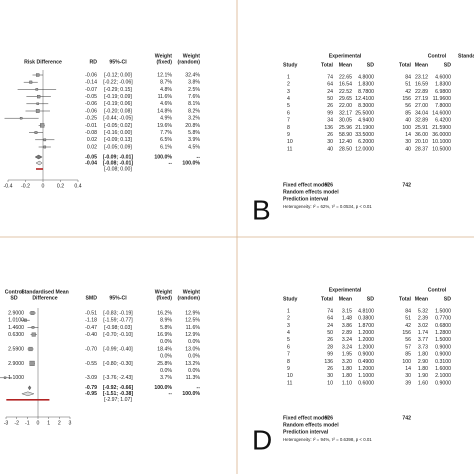 Image resolution: width=474 pixels, height=474 pixels. What do you see at coordinates (345, 56) in the screenshot?
I see `header: Experimental` at bounding box center [345, 56].